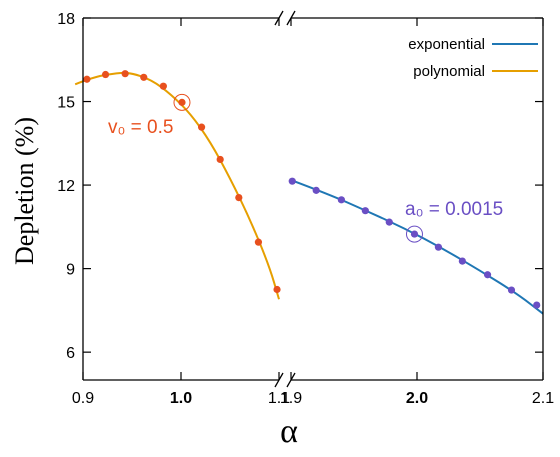 Image resolution: width=560 pixels, height=457 pixels. Describe the element at coordinates (417, 398) in the screenshot. I see `x-tick-label: 2.0` at that location.